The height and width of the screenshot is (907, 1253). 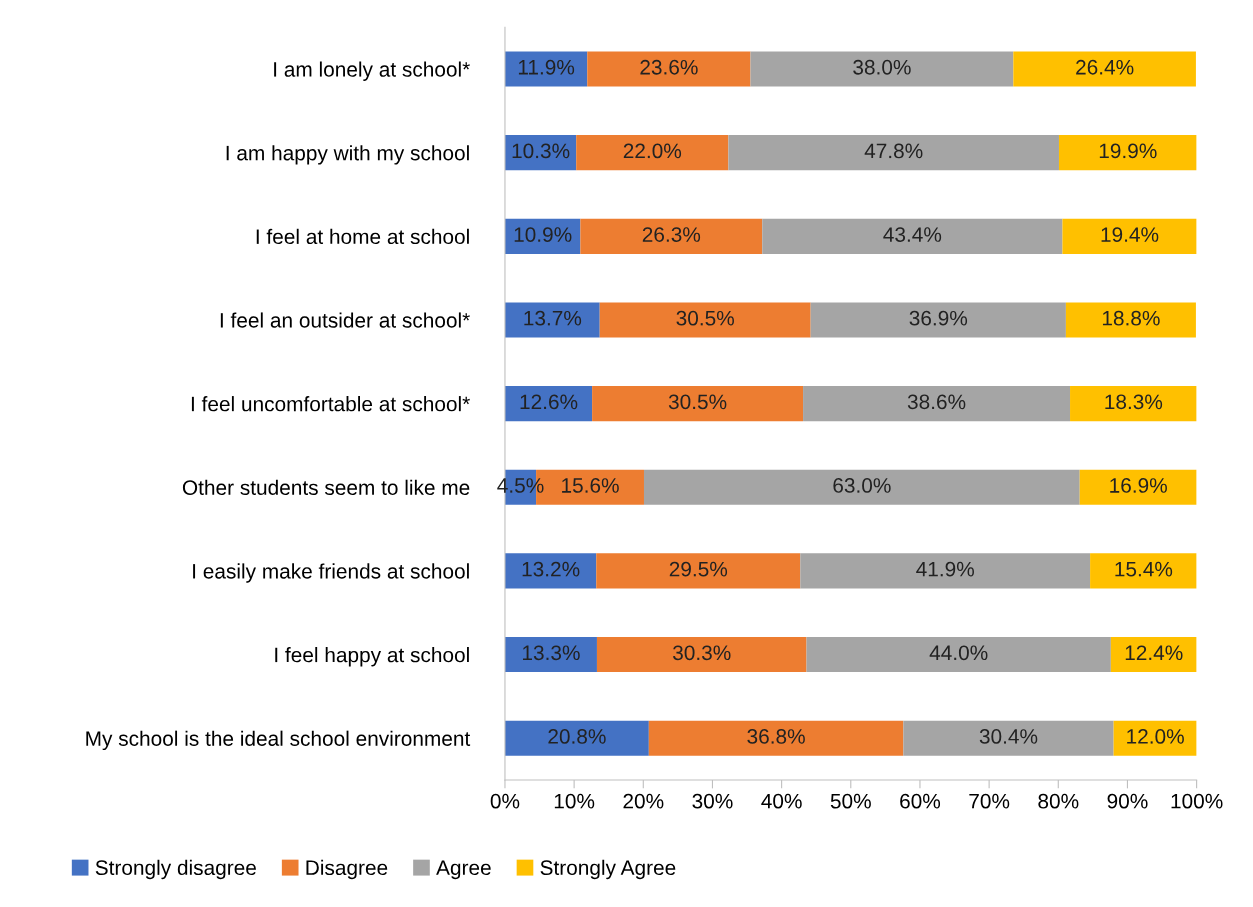 I want to click on data-label: 13.2%, so click(x=551, y=569).